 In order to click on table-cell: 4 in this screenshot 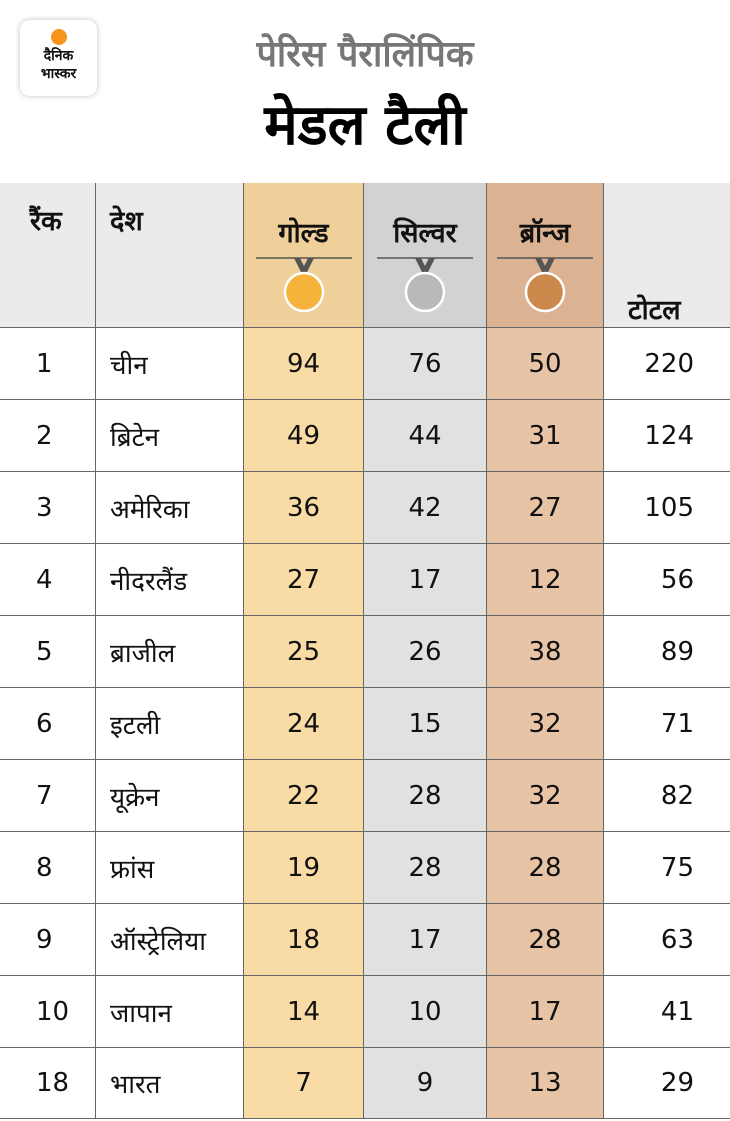, I will do `click(48, 579)`.